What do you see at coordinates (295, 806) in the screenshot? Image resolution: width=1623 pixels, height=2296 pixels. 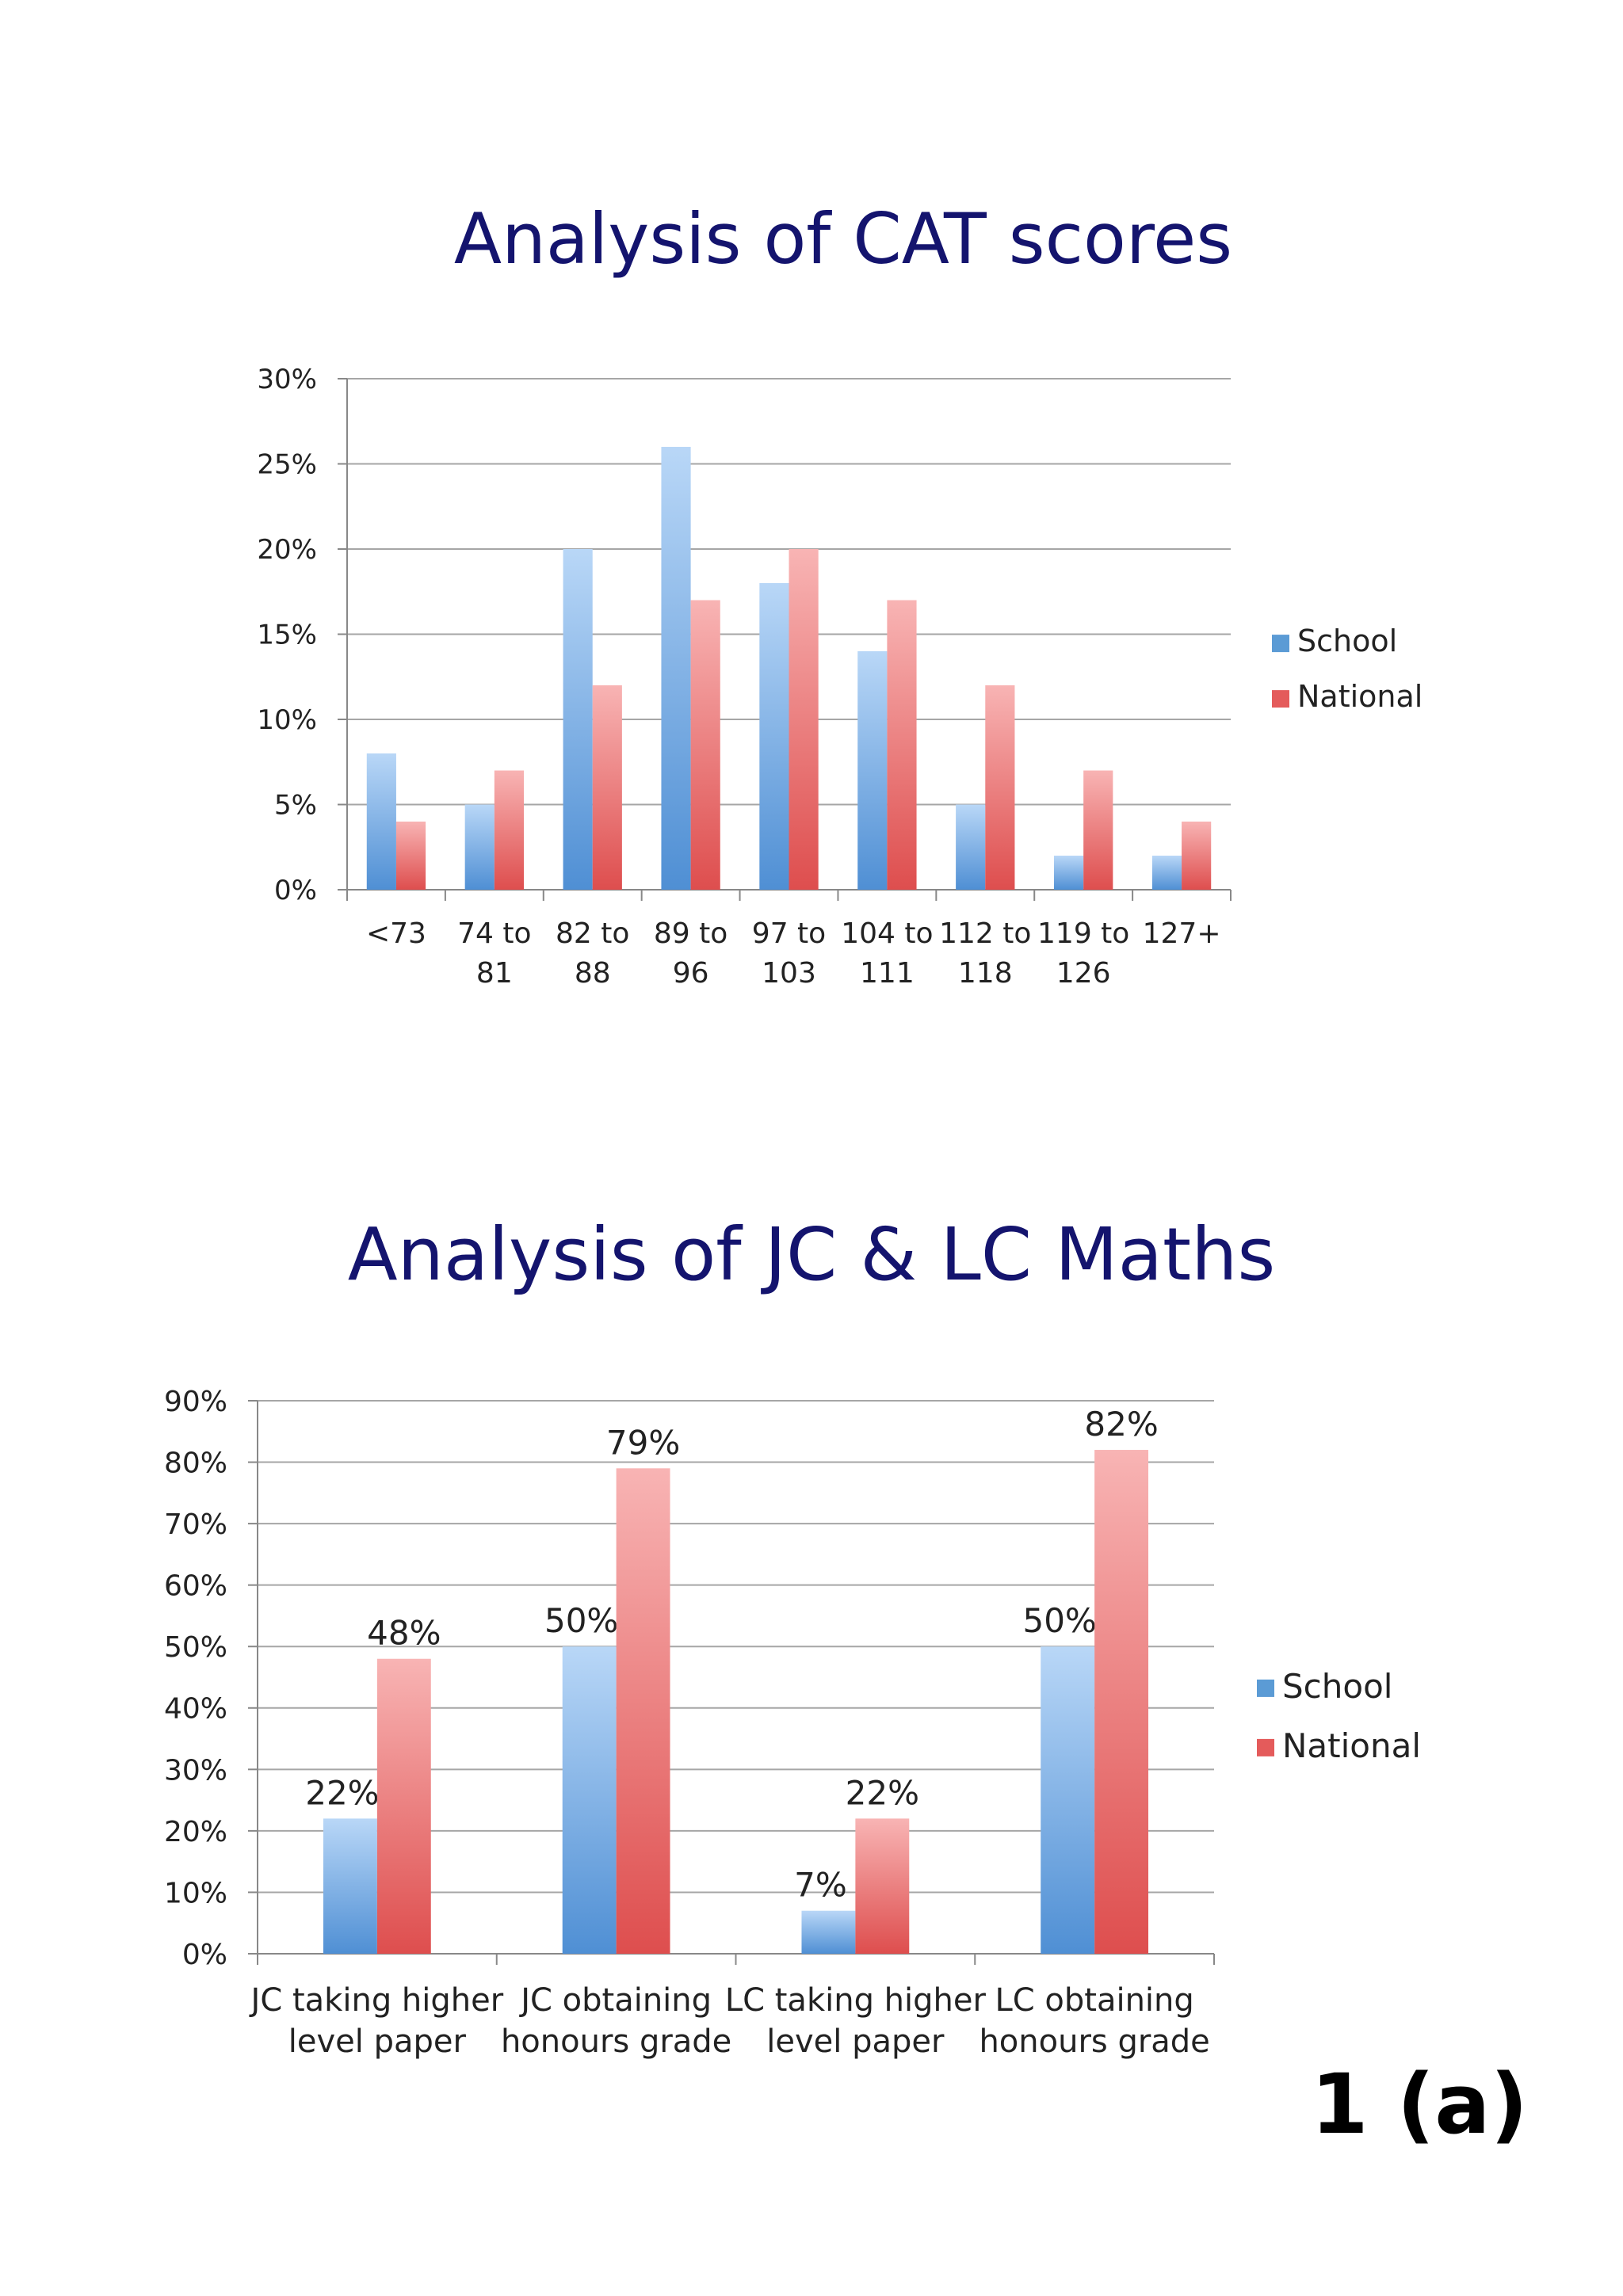 I see `cat-y-tick-label: 5%` at bounding box center [295, 806].